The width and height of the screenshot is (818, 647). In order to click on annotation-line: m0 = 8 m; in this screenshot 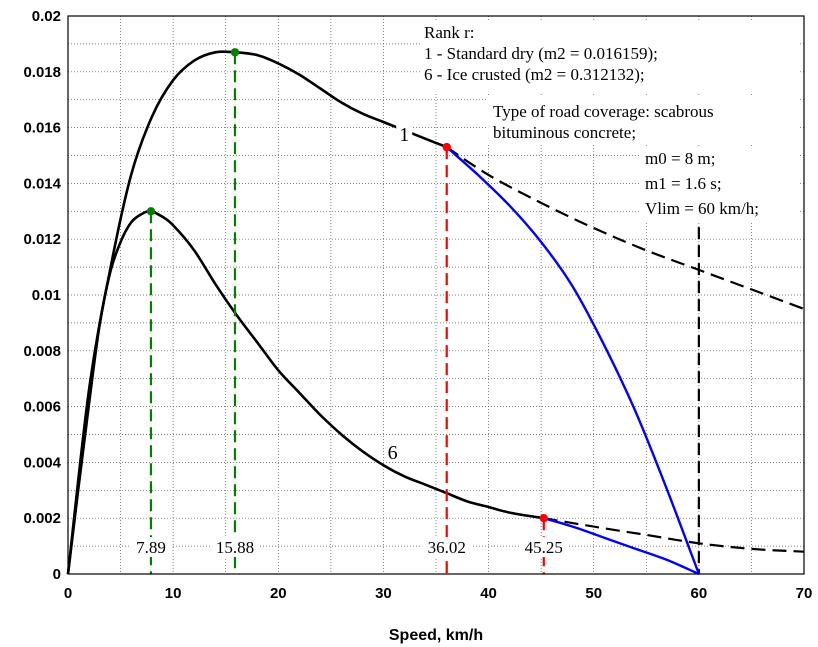, I will do `click(680, 158)`.